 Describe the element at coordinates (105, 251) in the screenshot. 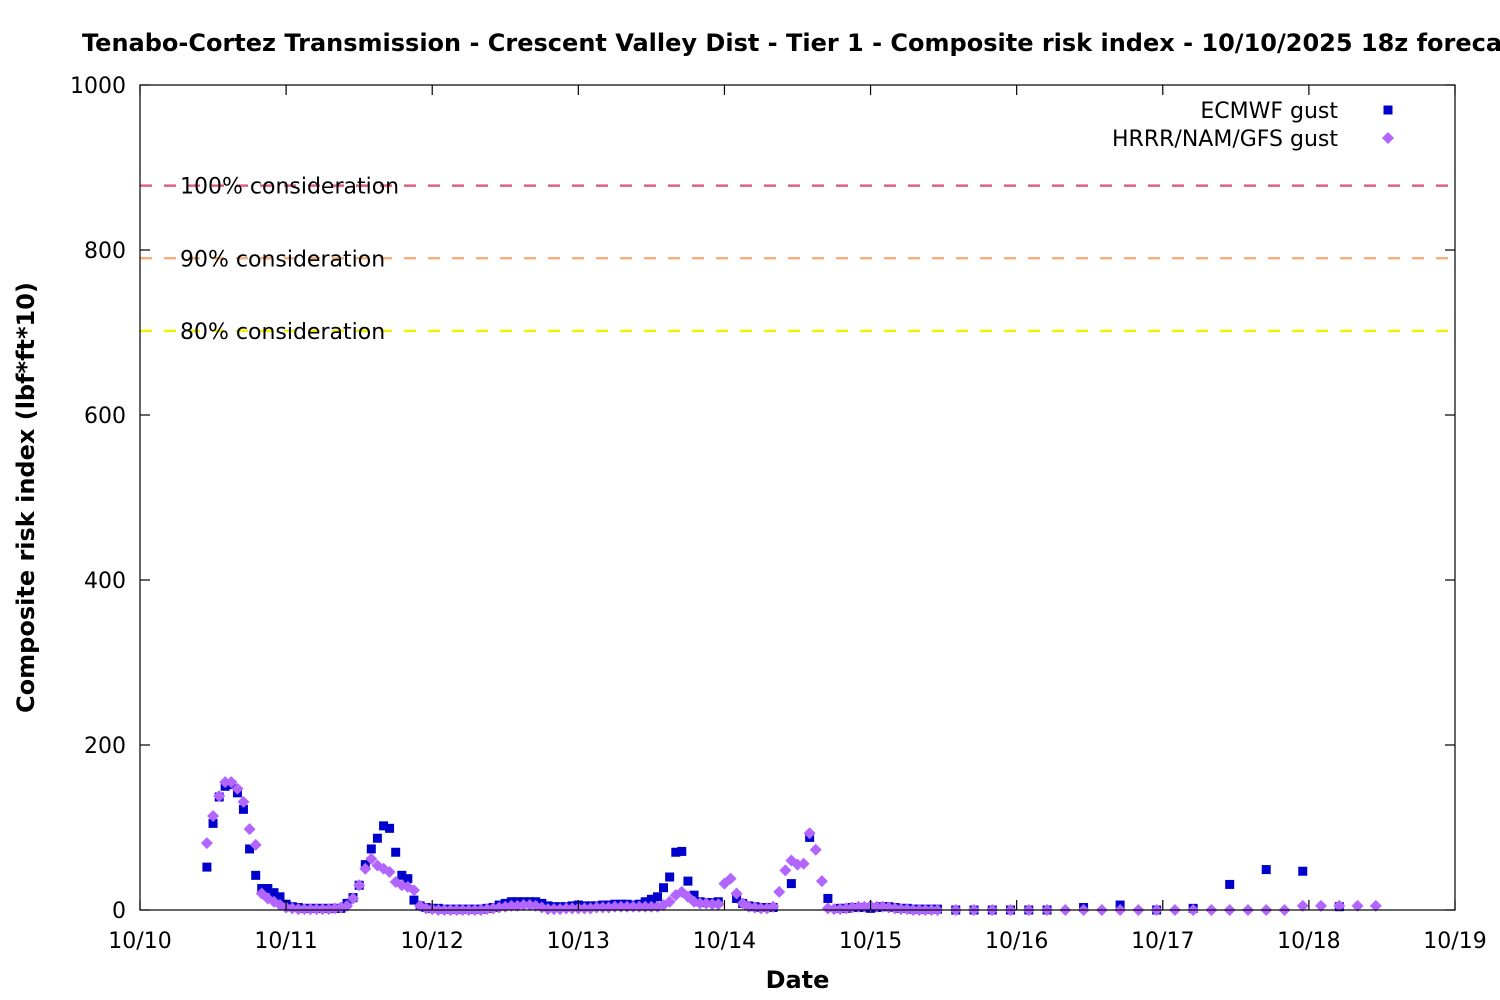

I see `y-tick-label: 800` at that location.